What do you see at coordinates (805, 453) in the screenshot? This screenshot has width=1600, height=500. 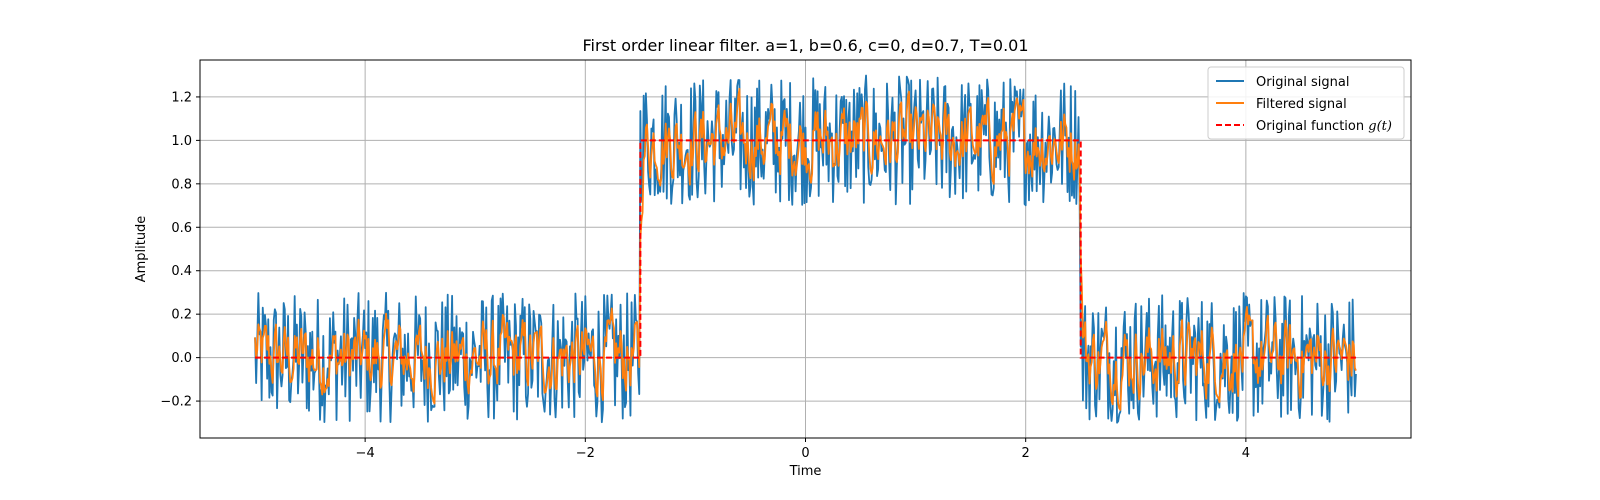 I see `x-tick-label: 0` at bounding box center [805, 453].